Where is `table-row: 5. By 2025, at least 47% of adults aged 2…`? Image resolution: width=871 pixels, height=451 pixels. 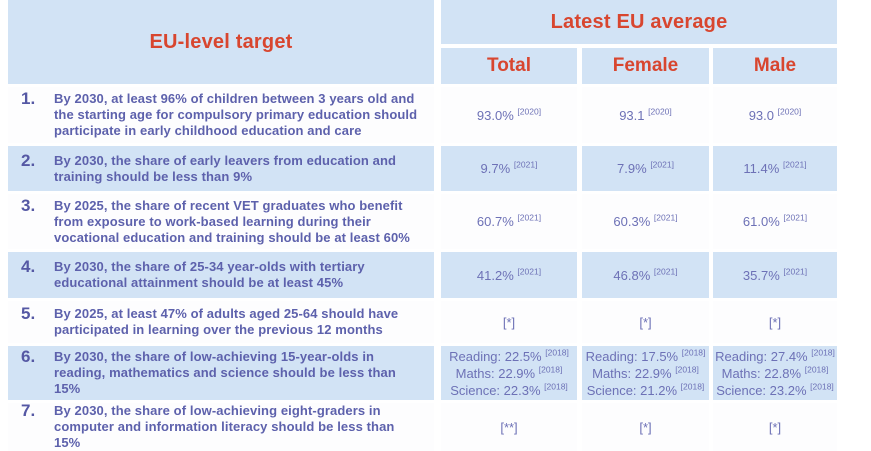
table-row: 5. By 2025, at least 47% of adults aged 2… is located at coordinates (422, 322).